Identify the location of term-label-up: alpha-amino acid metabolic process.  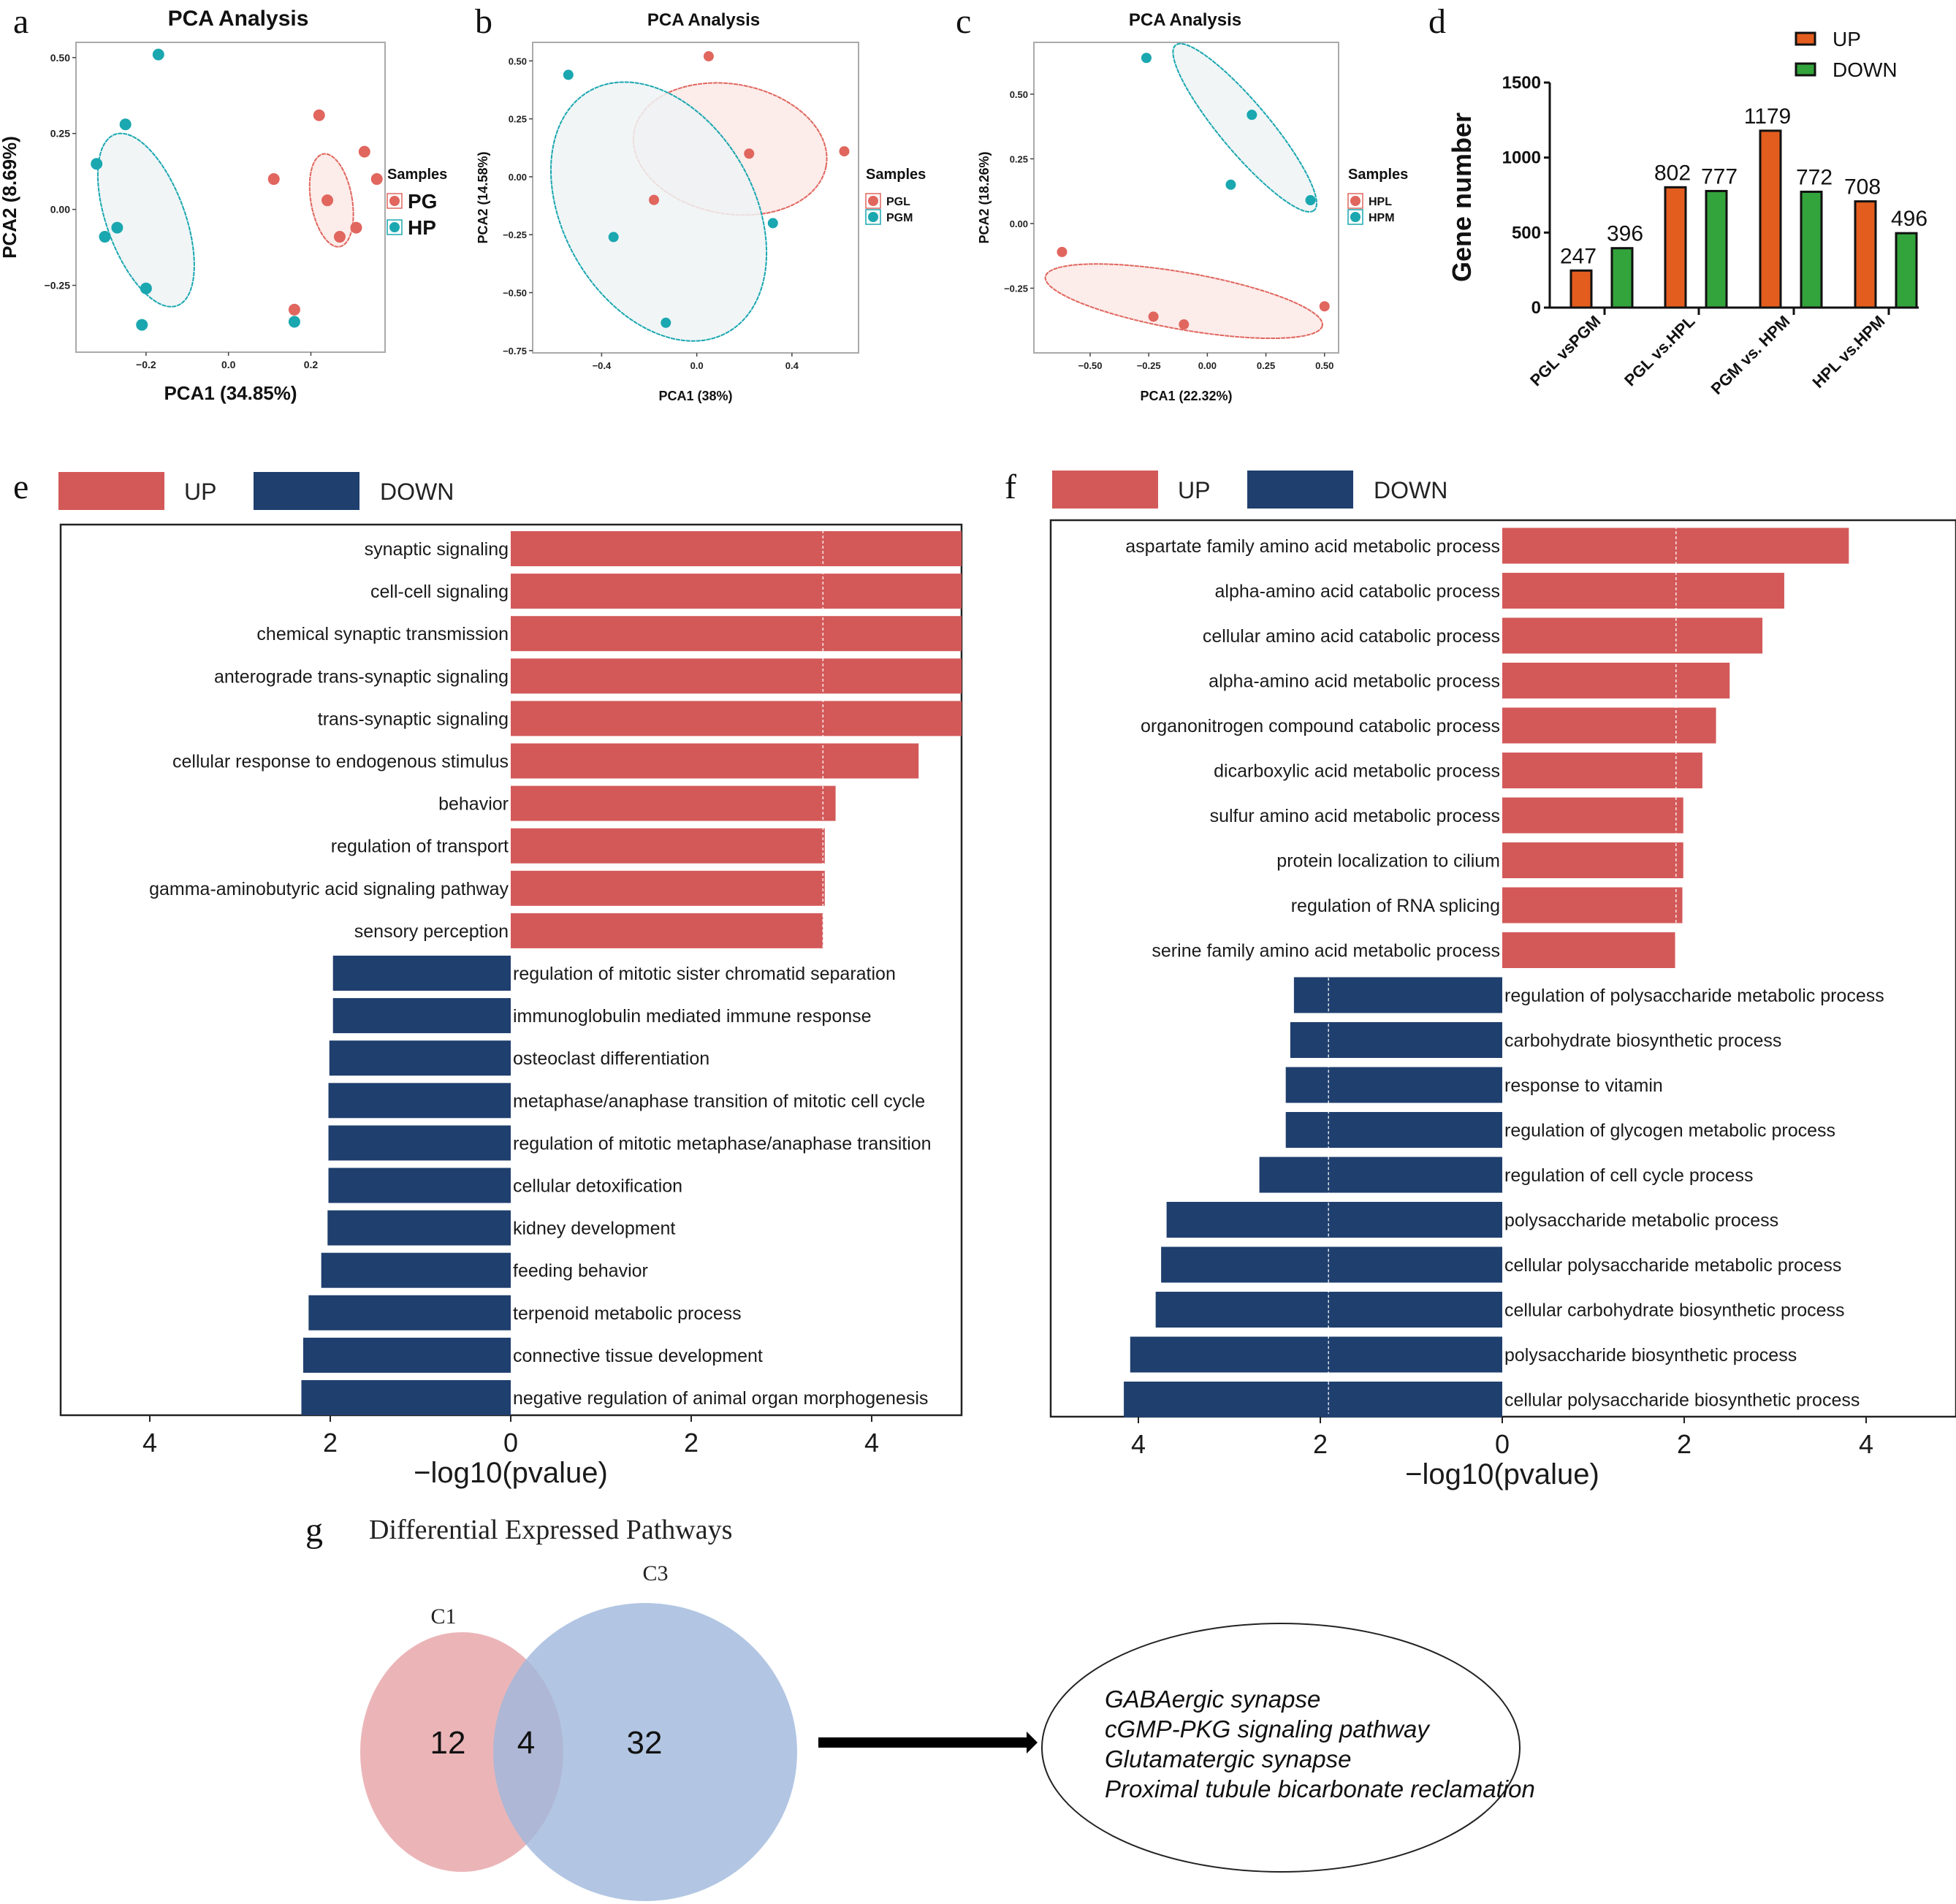
(1354, 681).